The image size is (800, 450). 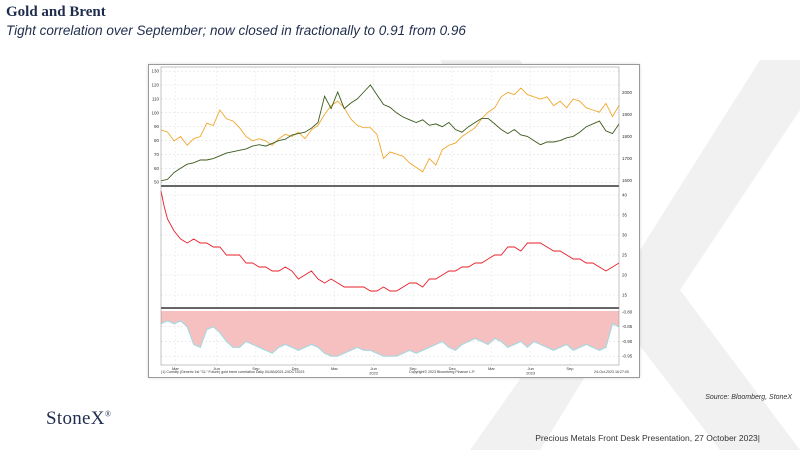 I want to click on brent-price-line, so click(x=390, y=133).